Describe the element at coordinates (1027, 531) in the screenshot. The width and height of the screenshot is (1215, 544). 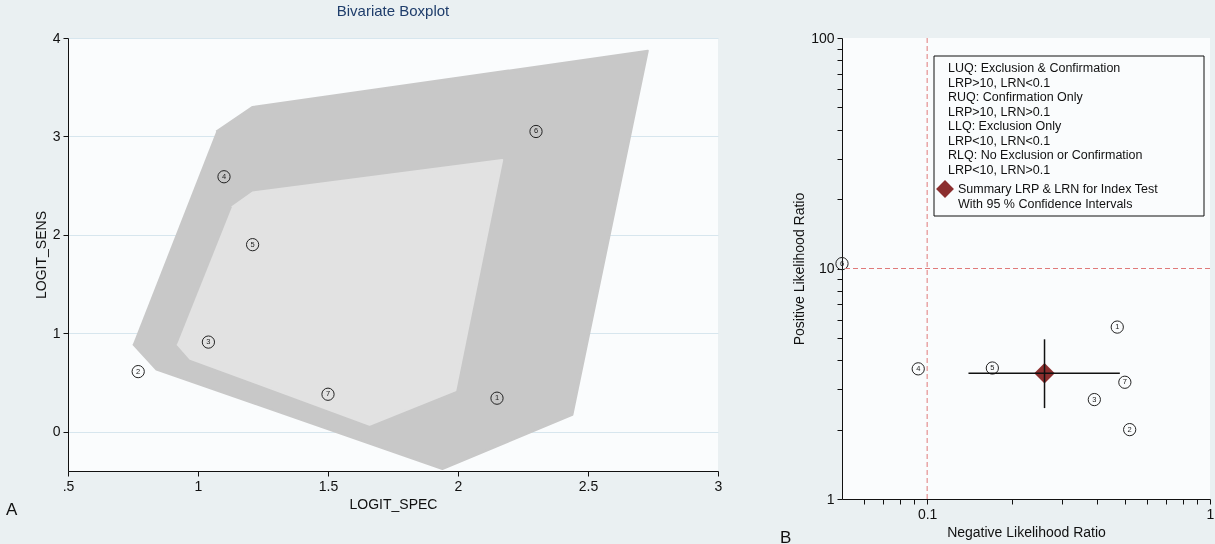
I see `x-axis-title: Negative Likelihood Ratio` at that location.